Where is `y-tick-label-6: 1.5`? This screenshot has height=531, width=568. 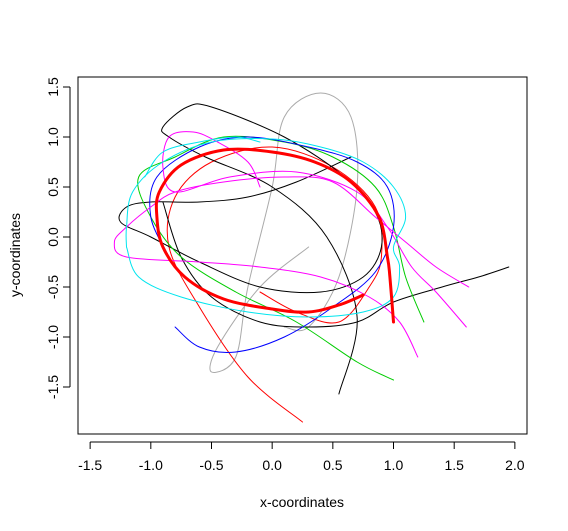
y-tick-label-6: 1.5 is located at coordinates (53, 87).